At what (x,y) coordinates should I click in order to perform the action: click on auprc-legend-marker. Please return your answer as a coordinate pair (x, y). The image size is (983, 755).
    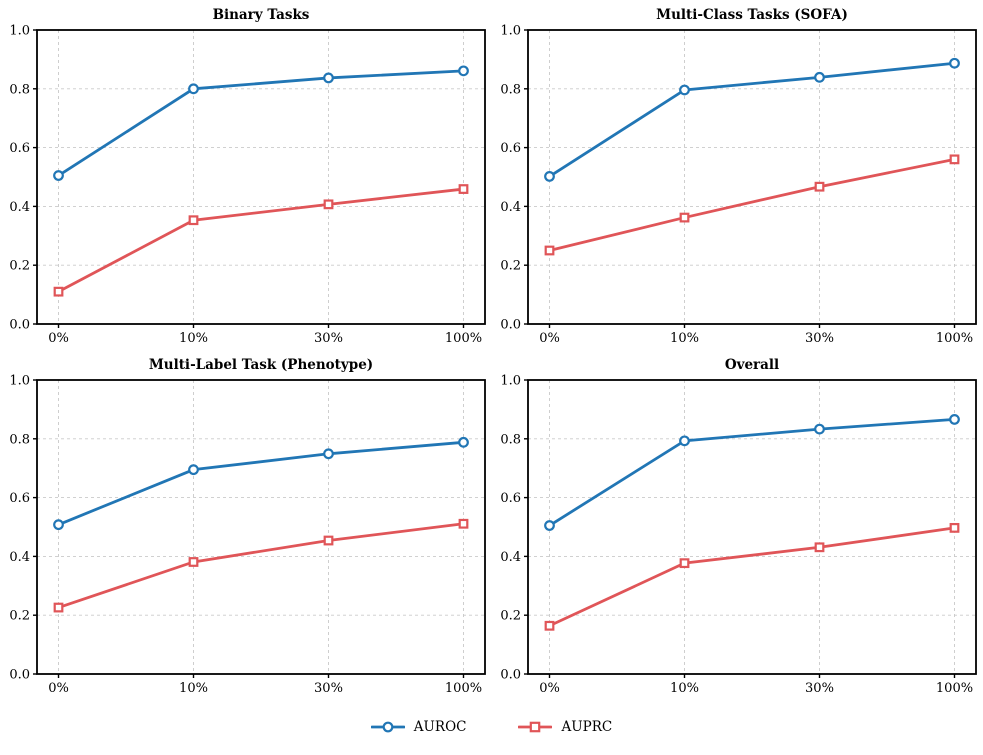
    Looking at the image, I should click on (535, 727).